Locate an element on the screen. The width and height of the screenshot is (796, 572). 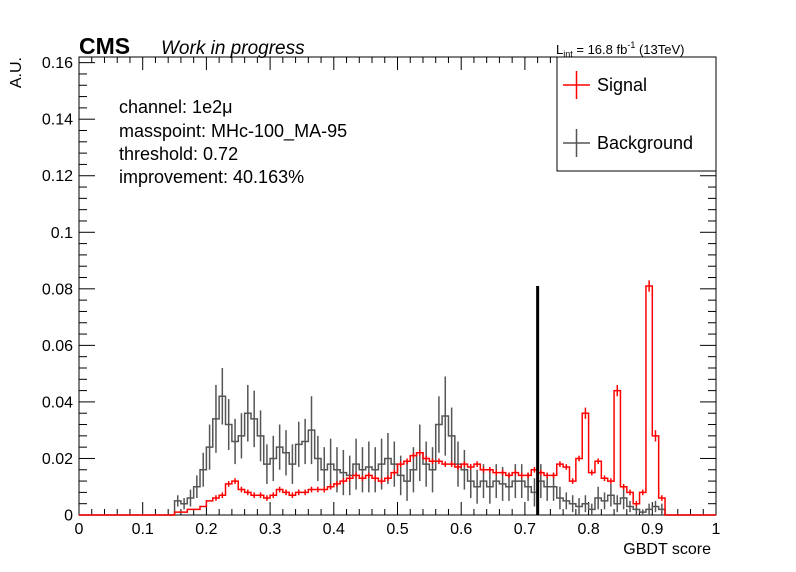
legend-box is located at coordinates (636, 114).